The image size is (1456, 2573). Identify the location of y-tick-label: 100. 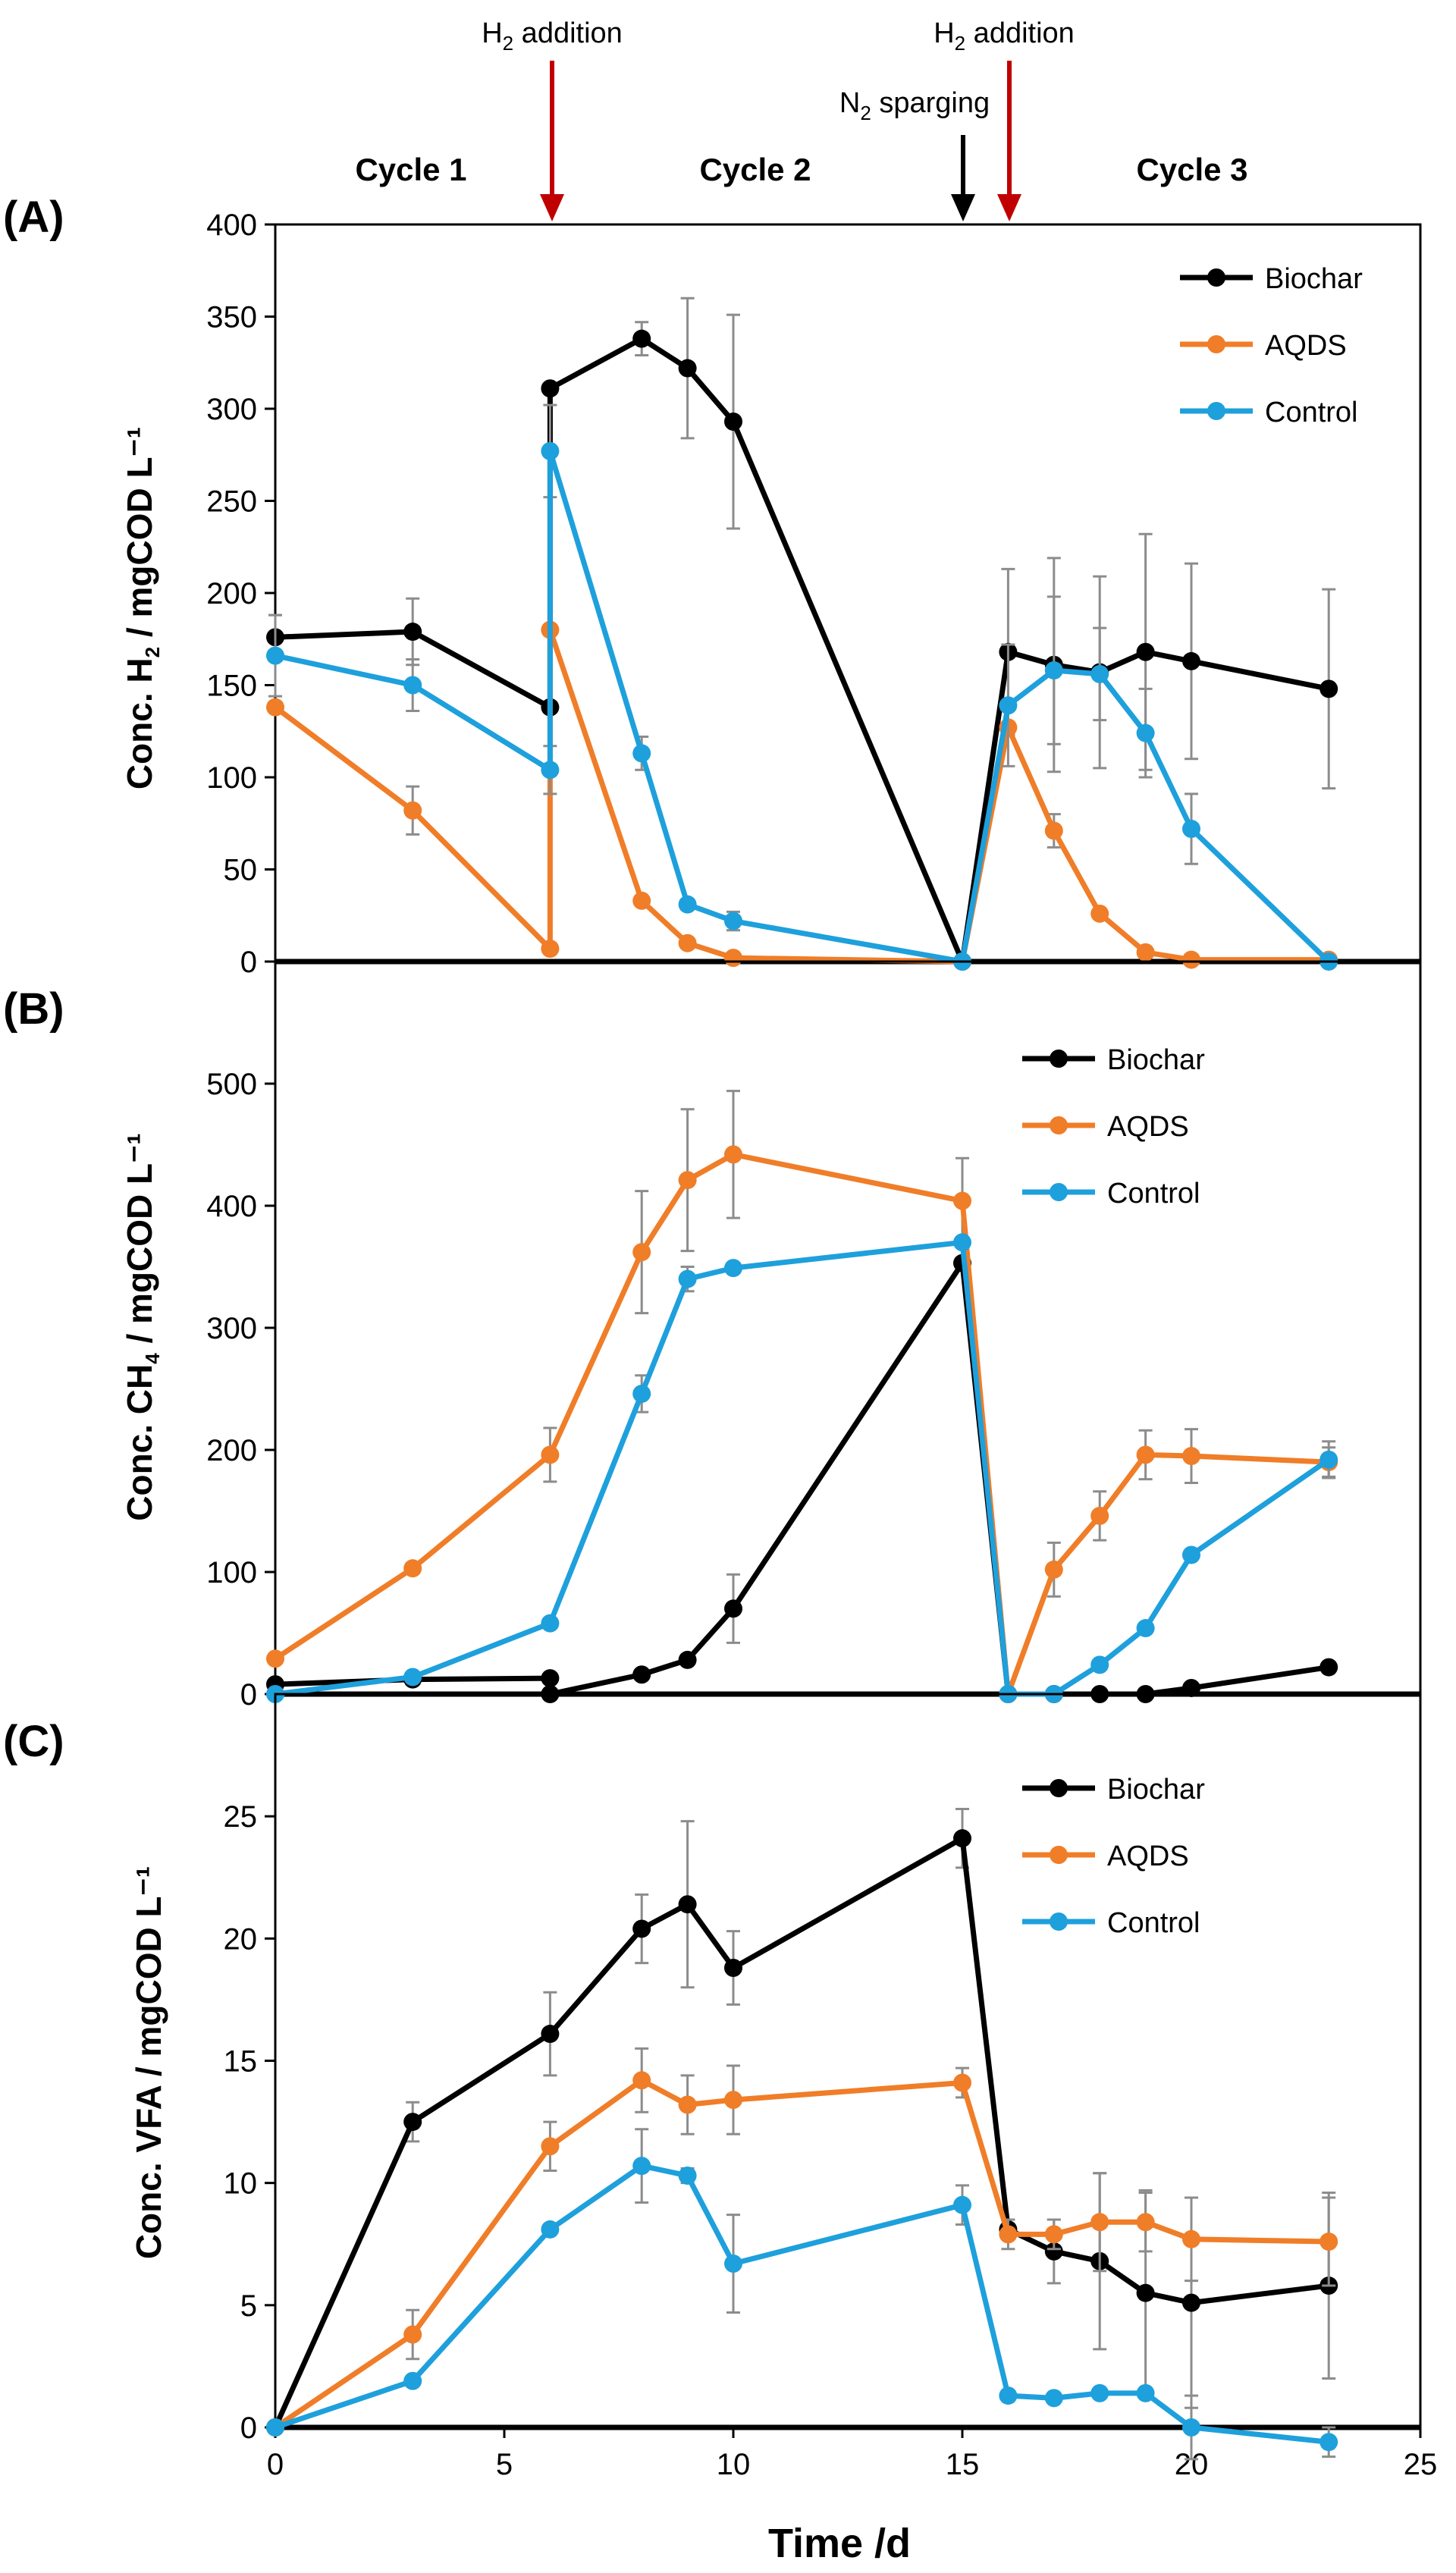
(231, 778).